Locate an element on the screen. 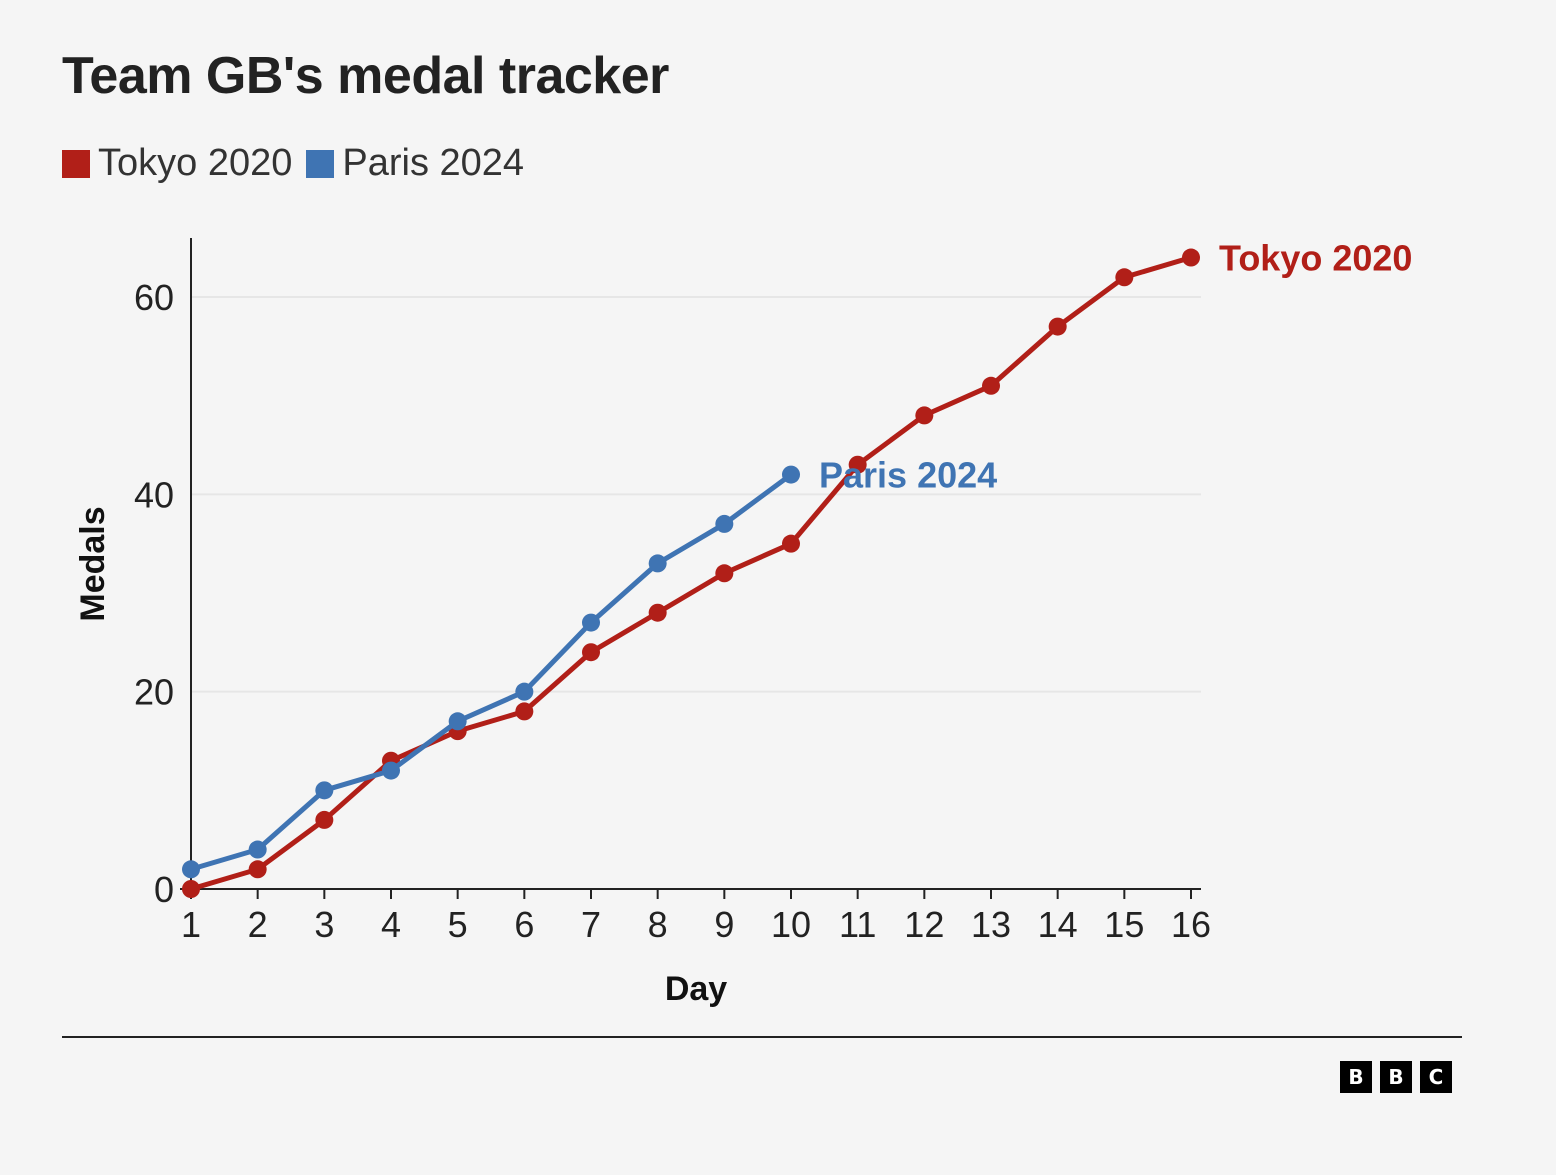 The height and width of the screenshot is (1175, 1556). legend-item-tokyo-2020: Tokyo 2020 is located at coordinates (177, 163).